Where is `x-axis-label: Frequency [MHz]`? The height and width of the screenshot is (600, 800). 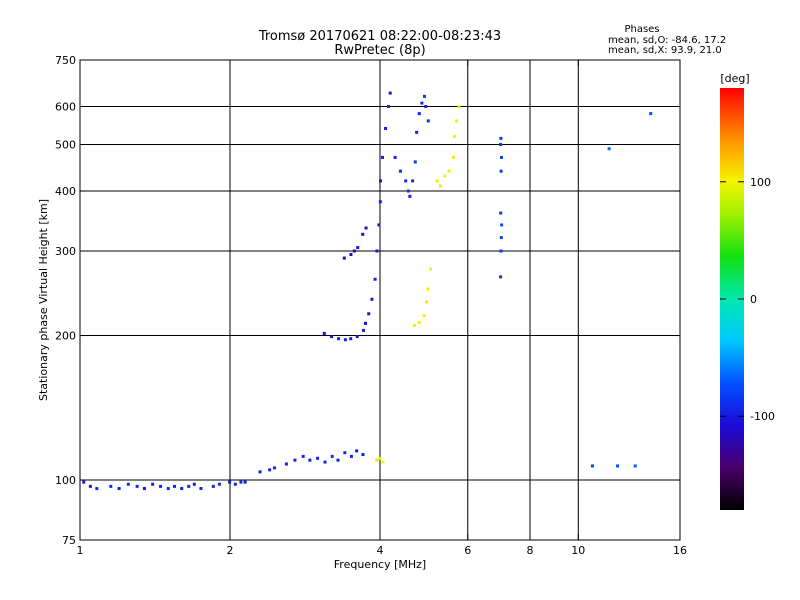 x-axis-label: Frequency [MHz] is located at coordinates (380, 564).